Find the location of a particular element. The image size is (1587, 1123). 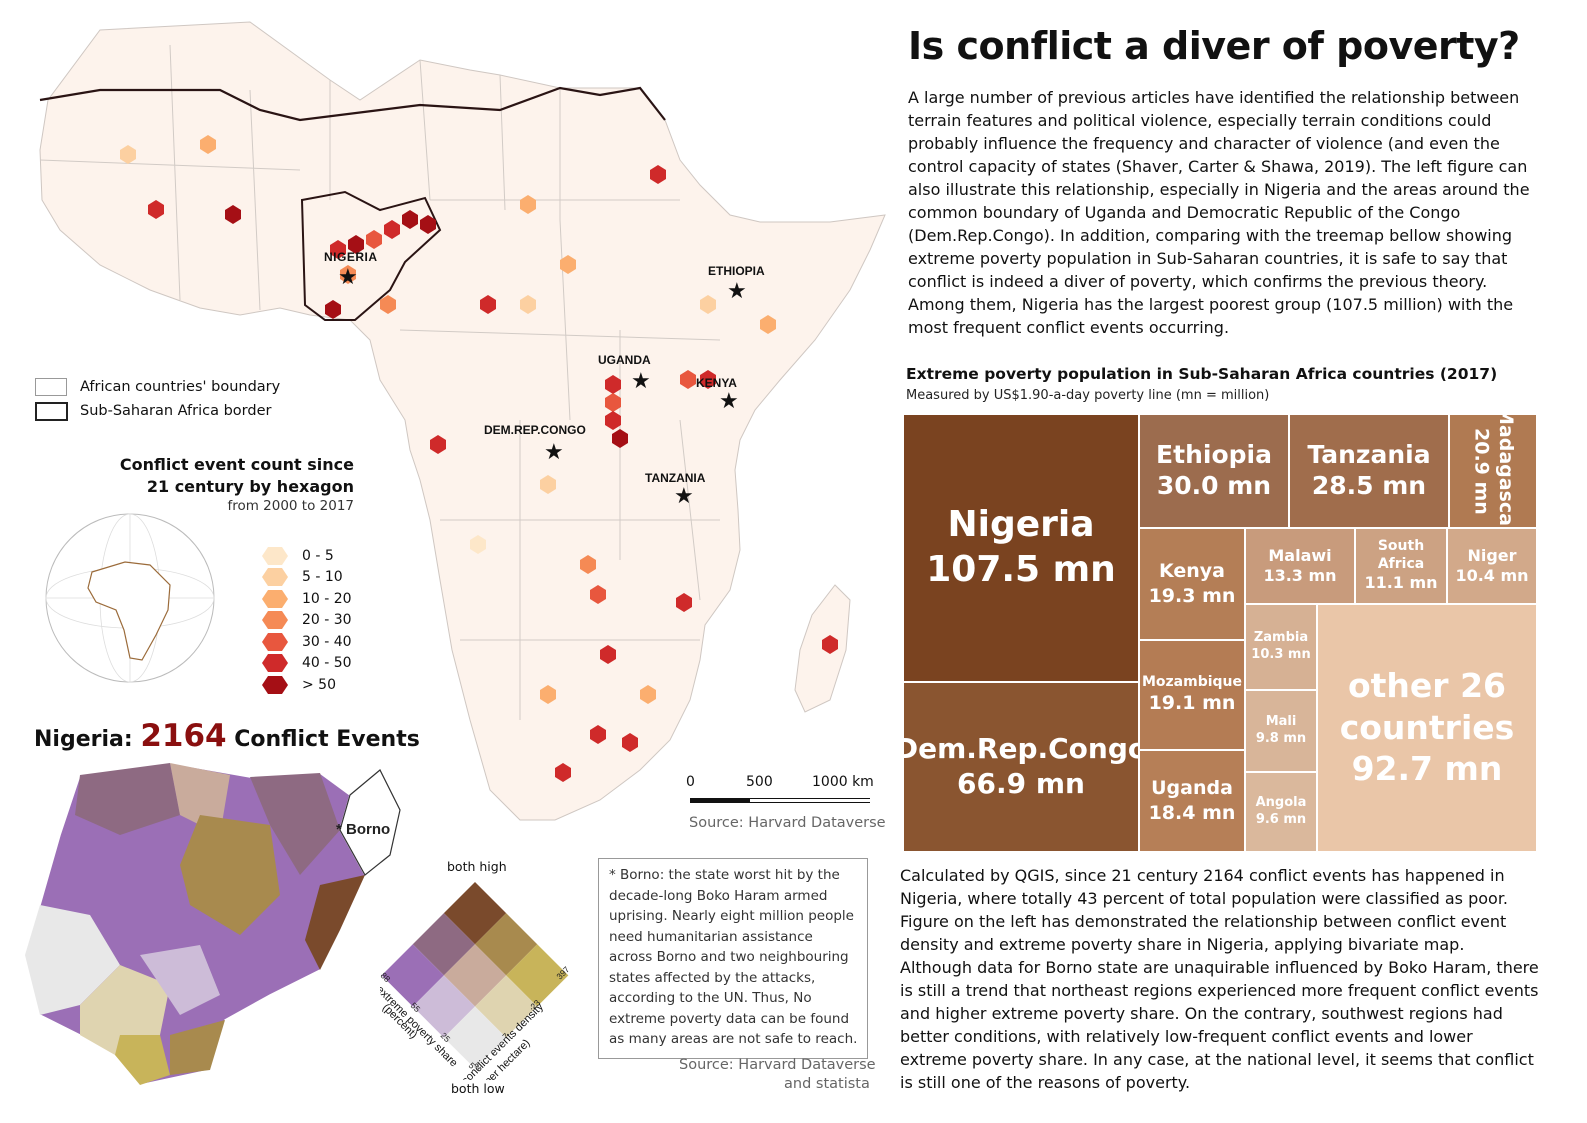

bivariate-right-tick-7: 7 is located at coordinates (505, 1036).